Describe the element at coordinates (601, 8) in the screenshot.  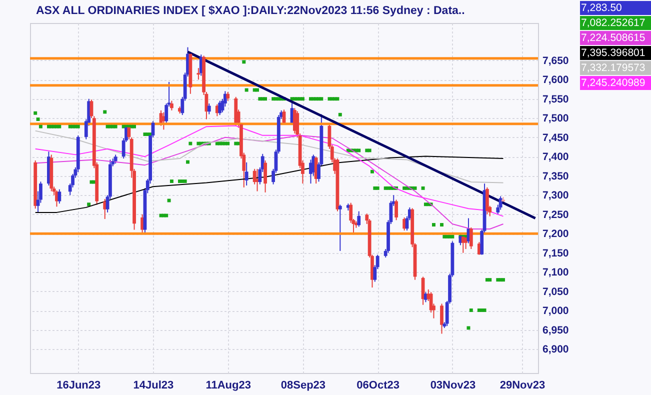
I see `text: 7,283.50` at that location.